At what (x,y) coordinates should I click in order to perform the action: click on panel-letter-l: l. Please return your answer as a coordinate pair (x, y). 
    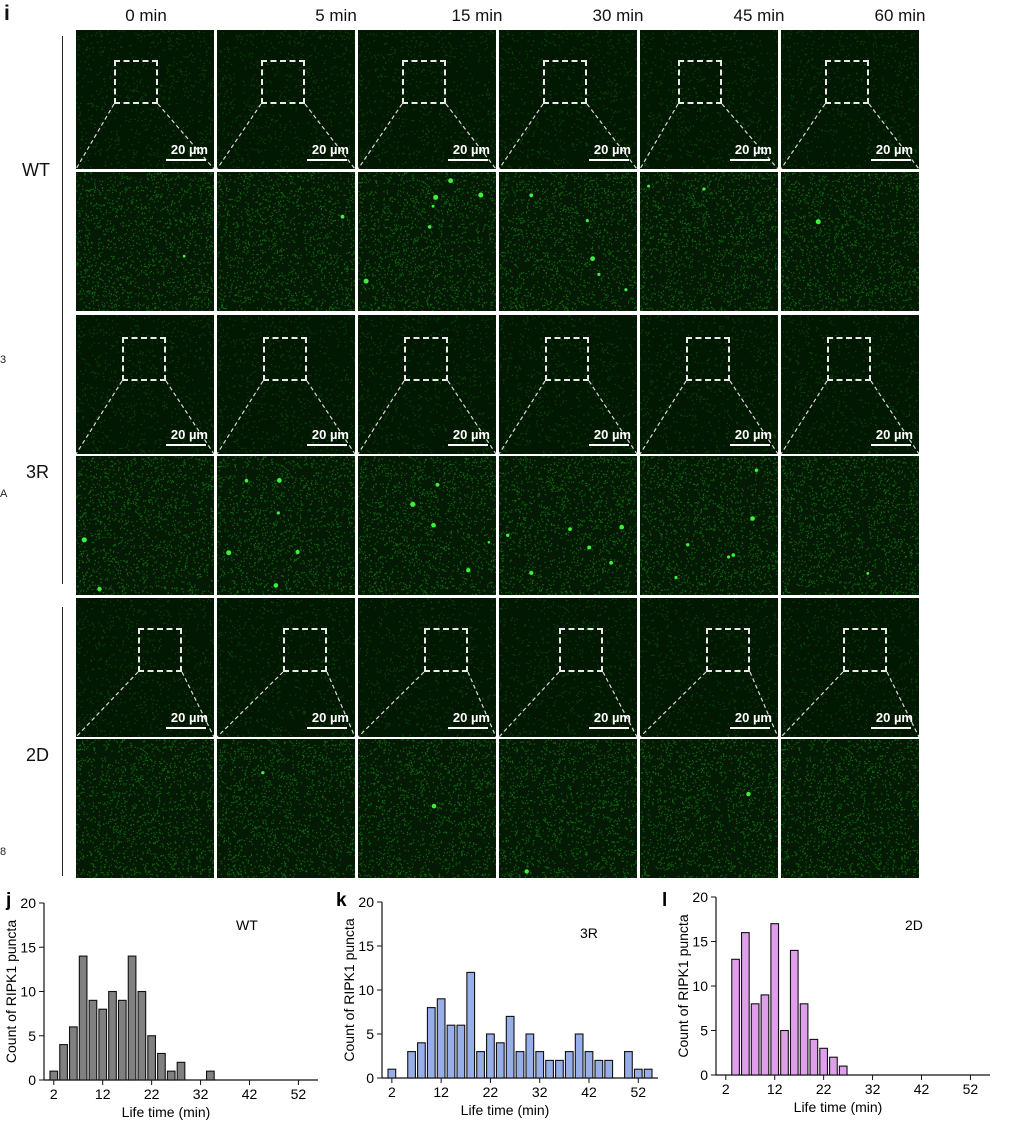
    Looking at the image, I should click on (664, 900).